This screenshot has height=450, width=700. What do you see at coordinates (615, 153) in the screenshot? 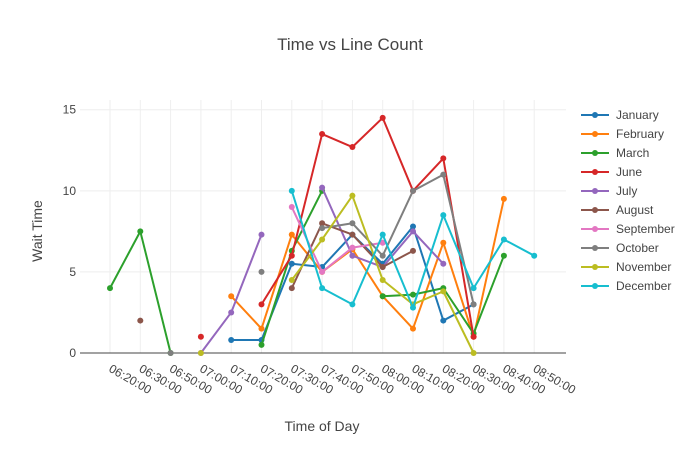
I see `legend-item-march: March` at bounding box center [615, 153].